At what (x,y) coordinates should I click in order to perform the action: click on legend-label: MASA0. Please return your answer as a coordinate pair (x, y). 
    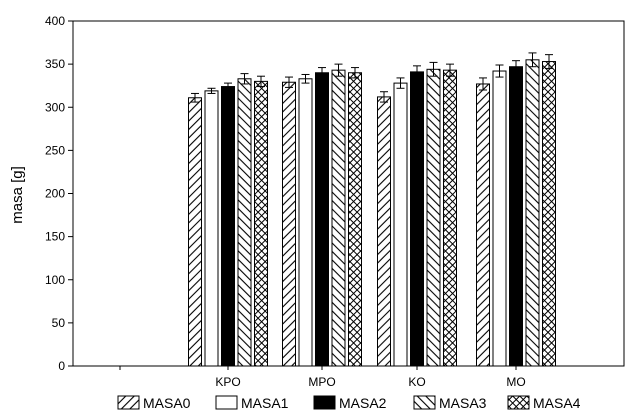
    Looking at the image, I should click on (167, 403).